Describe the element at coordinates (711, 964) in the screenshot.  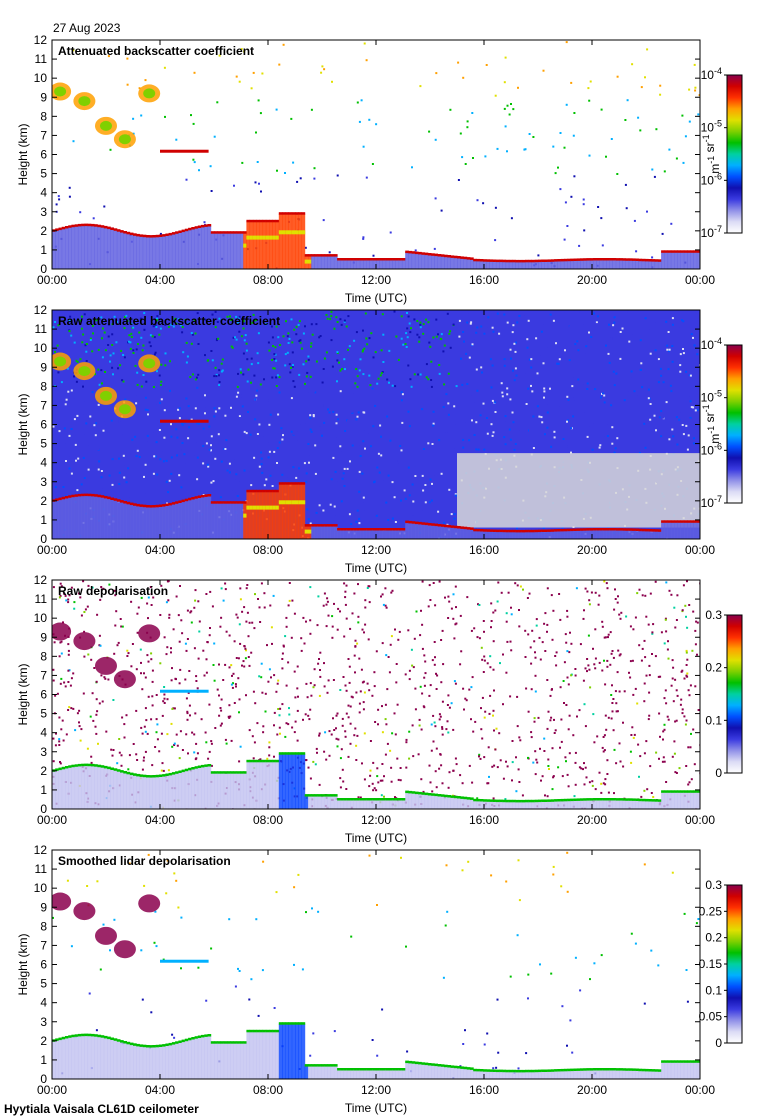
I see `colorbar-tick-label: 0.15` at that location.